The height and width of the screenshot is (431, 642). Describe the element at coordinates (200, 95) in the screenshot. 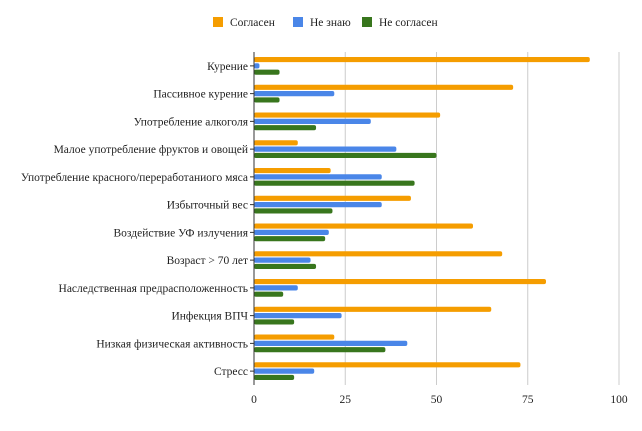

I see `y-category-label: Пассивное курение` at that location.